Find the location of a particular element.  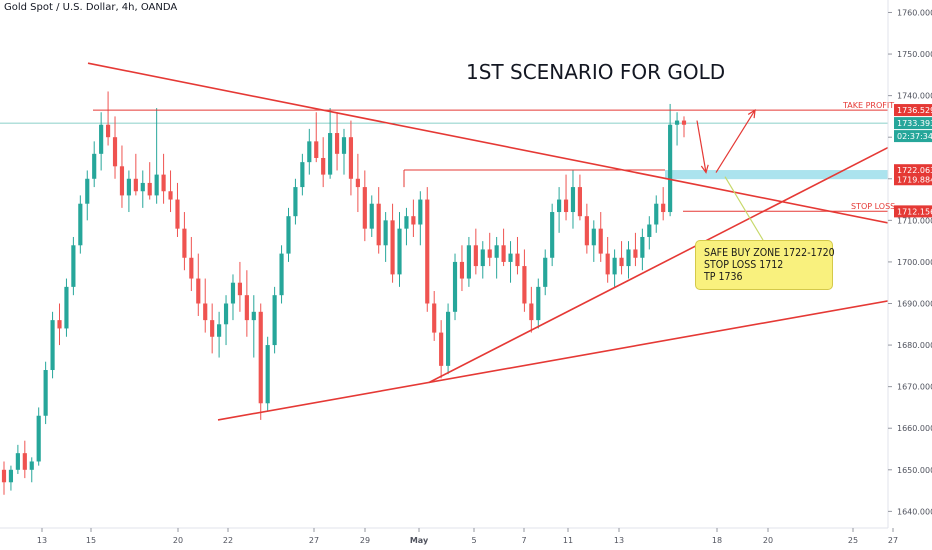

y-tick-label: 1670.000 is located at coordinates (914, 387).